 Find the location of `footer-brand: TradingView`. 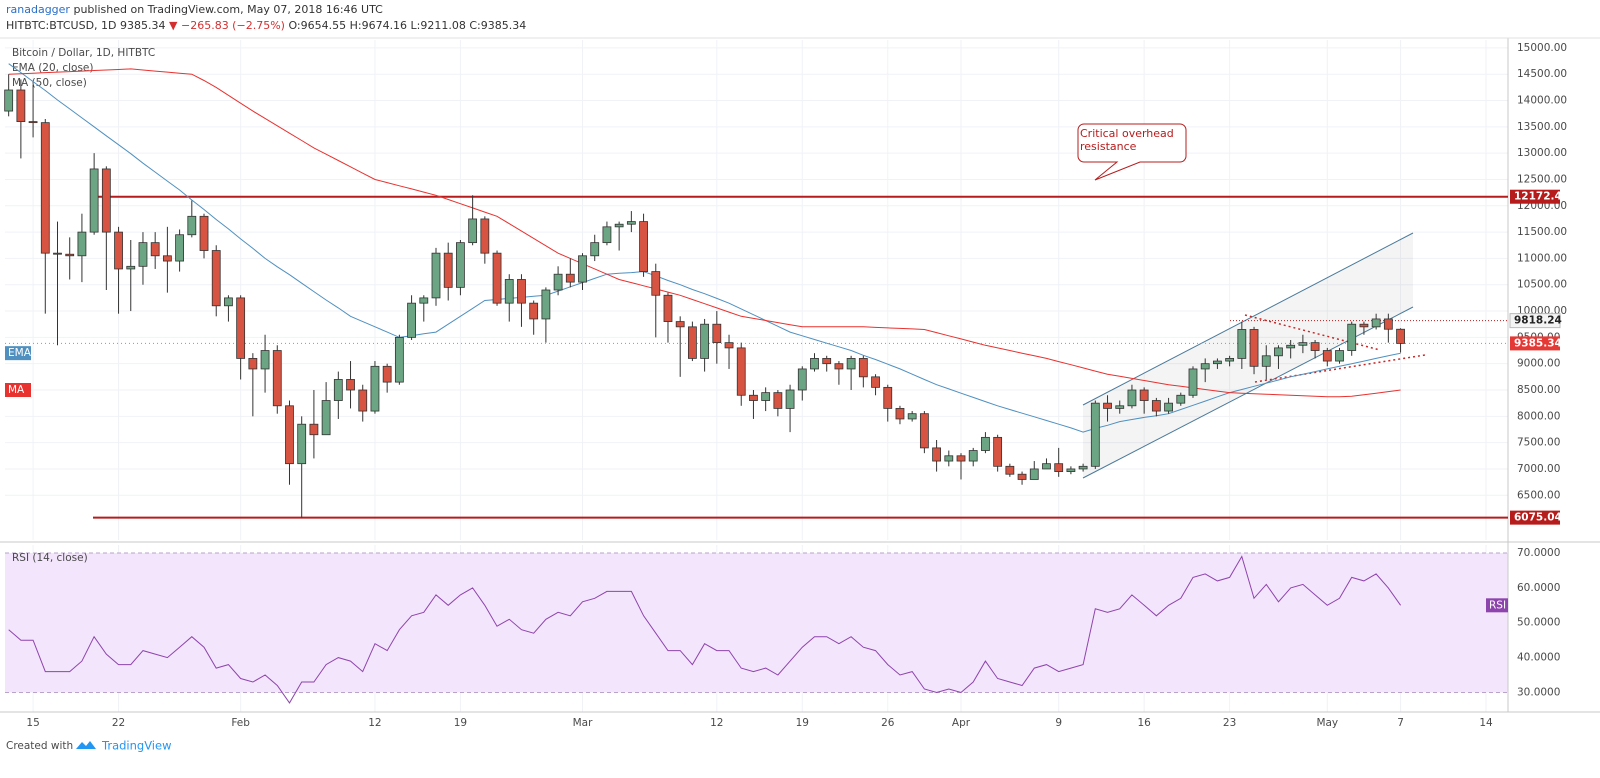

footer-brand: TradingView is located at coordinates (136, 746).